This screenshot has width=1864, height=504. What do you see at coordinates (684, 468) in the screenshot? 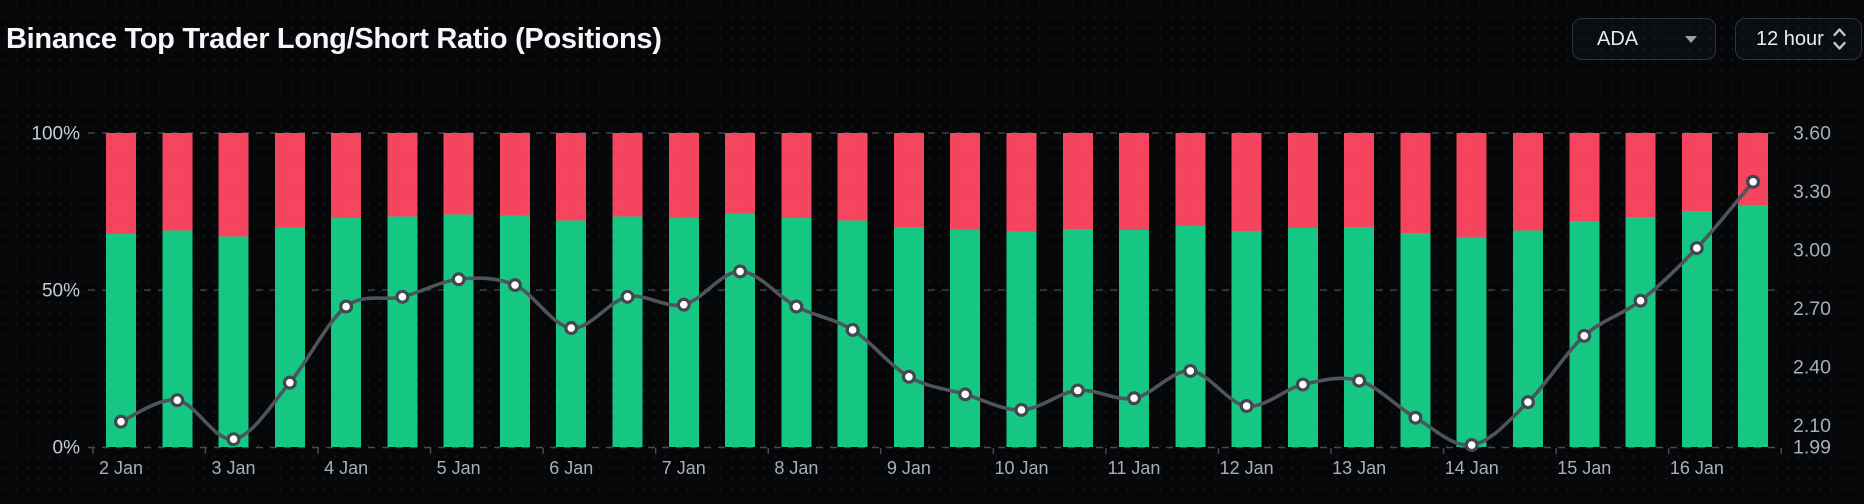
I see `x-axis-label: 7 Jan` at bounding box center [684, 468].